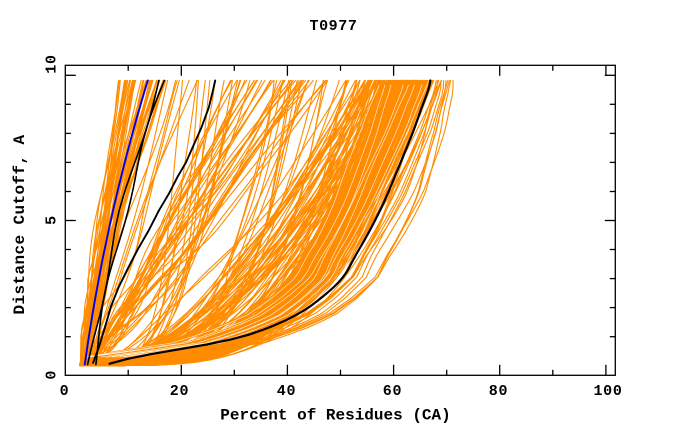  I want to click on svg-text: T0977, so click(333, 26).